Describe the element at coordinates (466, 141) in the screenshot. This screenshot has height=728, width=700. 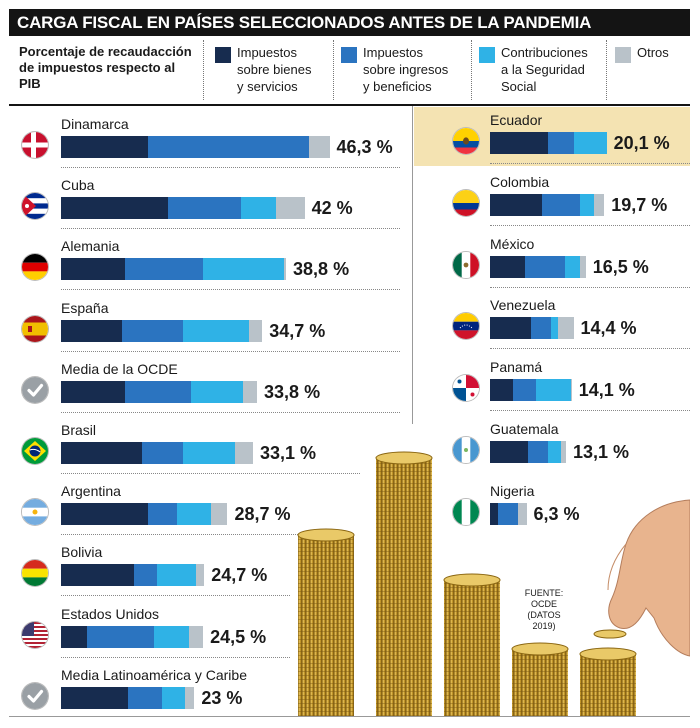
I see `ecuador-flag-icon` at that location.